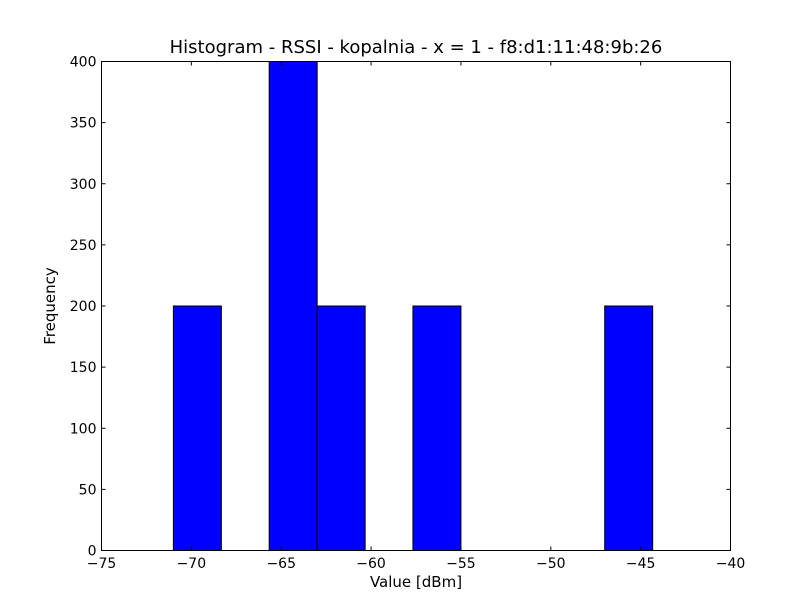 The height and width of the screenshot is (612, 812). Describe the element at coordinates (416, 582) in the screenshot. I see `x-axis-label: Value [dBm]` at that location.